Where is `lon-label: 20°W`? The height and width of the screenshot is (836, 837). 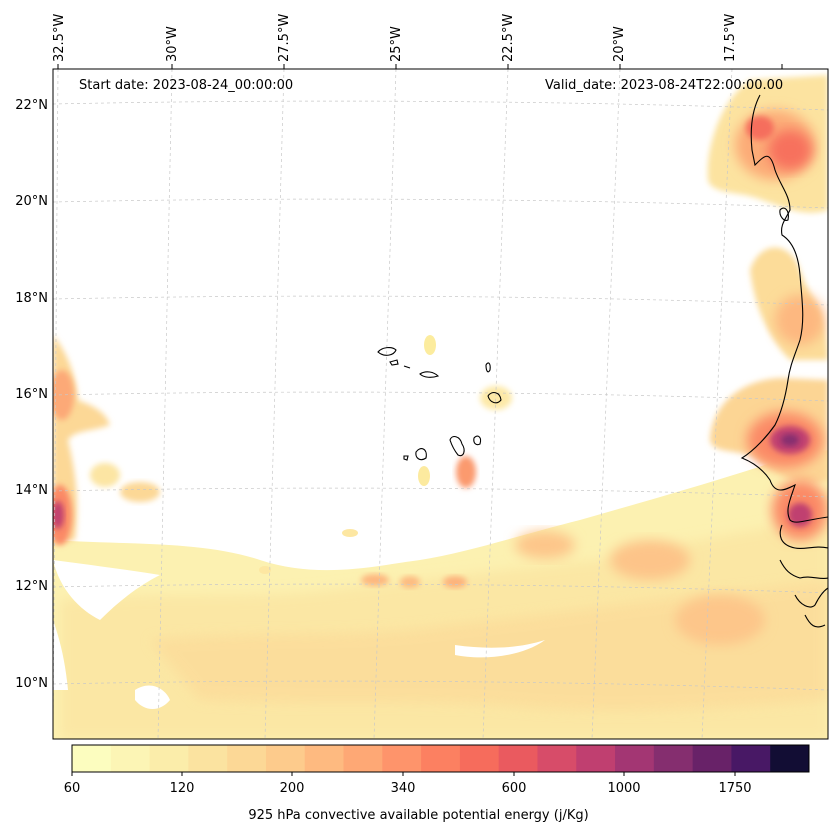 lon-label: 20°W is located at coordinates (619, 44).